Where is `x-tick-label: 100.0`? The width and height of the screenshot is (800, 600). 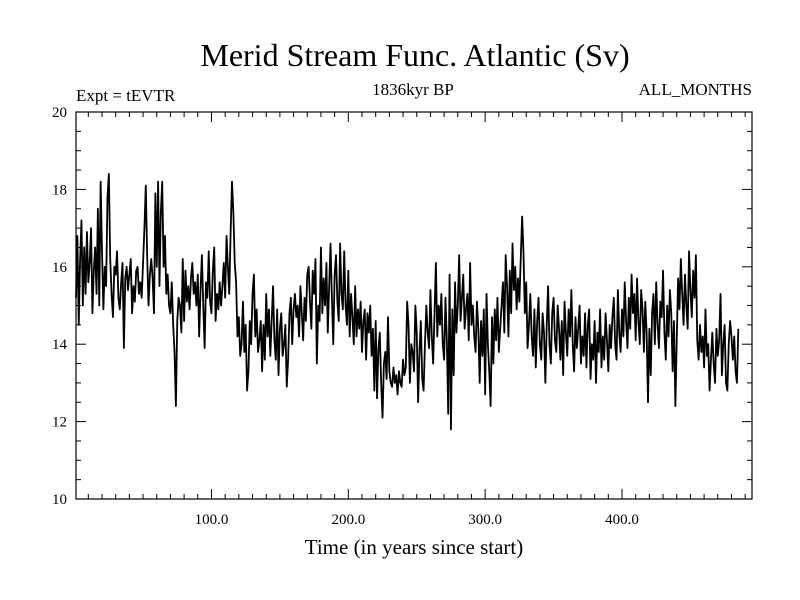
x-tick-label: 100.0 is located at coordinates (212, 520).